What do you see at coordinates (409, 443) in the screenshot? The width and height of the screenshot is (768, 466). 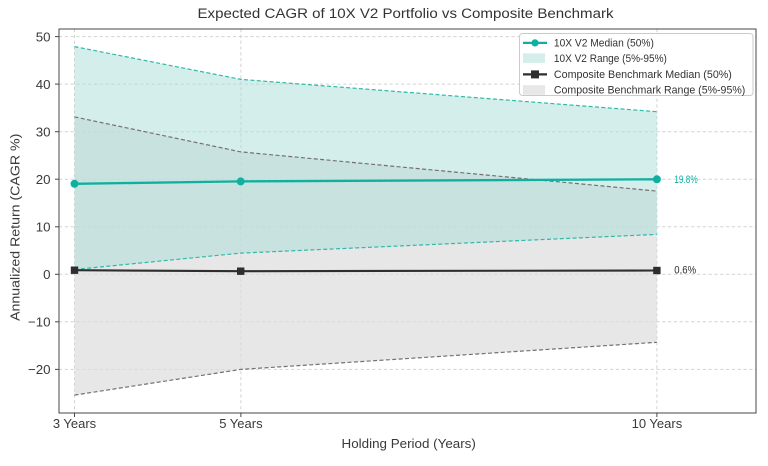 I see `svg-text: Holding Period (Years)` at bounding box center [409, 443].